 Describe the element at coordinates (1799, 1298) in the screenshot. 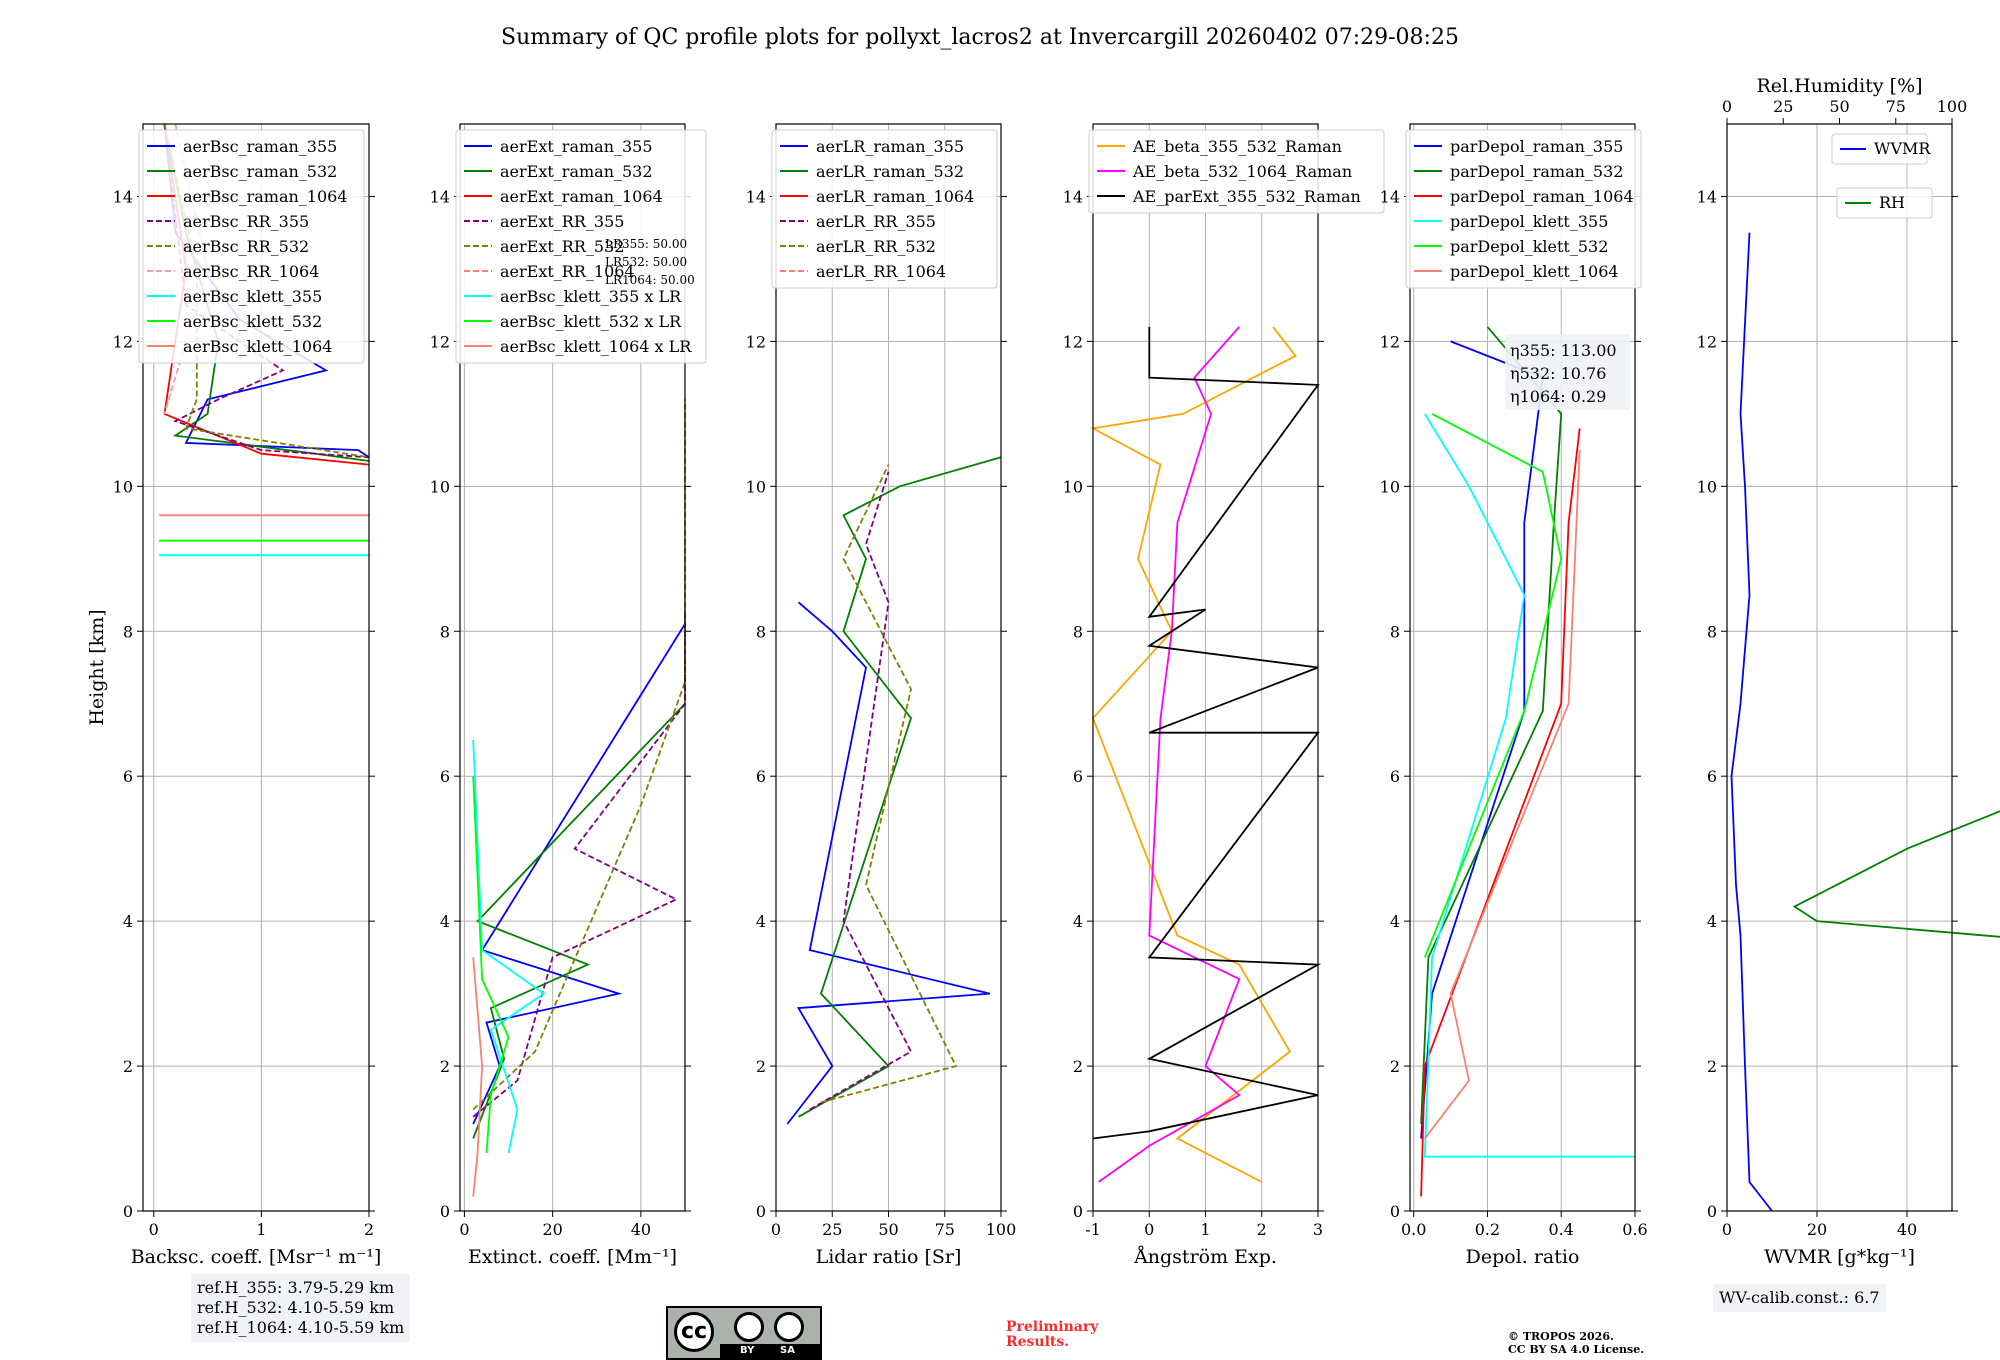

I see `wv-calib-box: WV-calib.const.: 6.7` at that location.